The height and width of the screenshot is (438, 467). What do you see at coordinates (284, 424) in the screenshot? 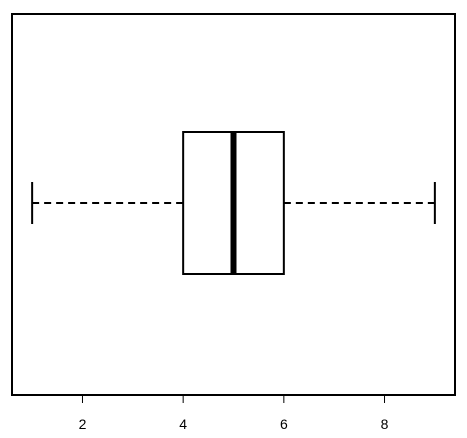
I see `x-tick-label: 6` at bounding box center [284, 424].